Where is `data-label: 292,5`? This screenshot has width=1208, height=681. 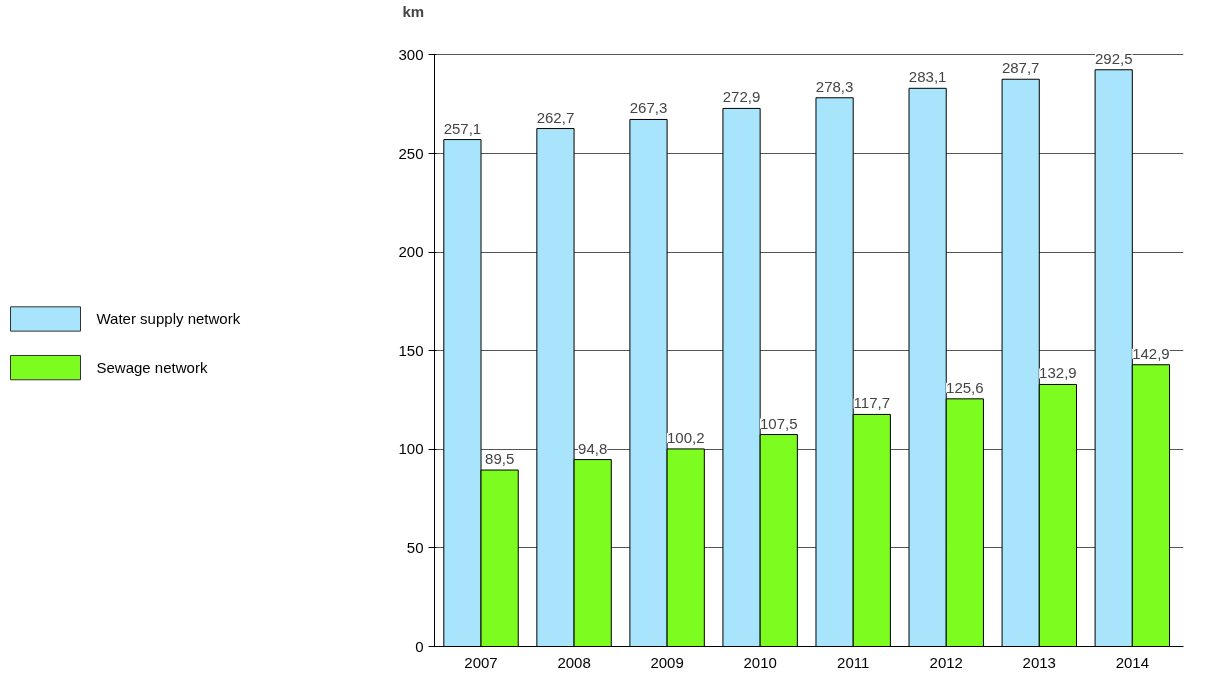
data-label: 292,5 is located at coordinates (1113, 58).